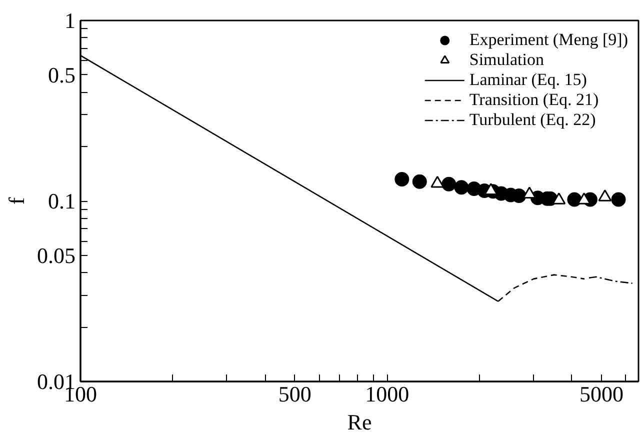 The height and width of the screenshot is (441, 643). What do you see at coordinates (56, 255) in the screenshot?
I see `y-tick-label: 0.05` at bounding box center [56, 255].